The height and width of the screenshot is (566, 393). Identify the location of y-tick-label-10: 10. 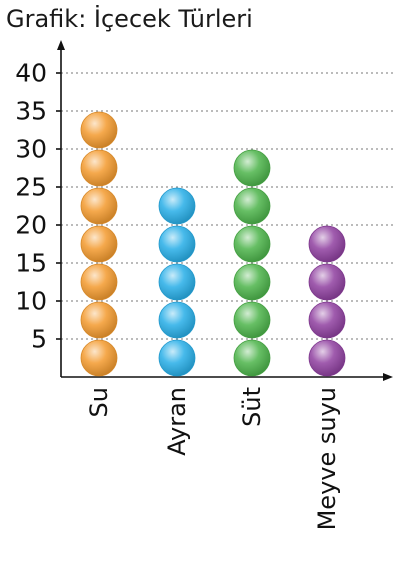
(31, 301).